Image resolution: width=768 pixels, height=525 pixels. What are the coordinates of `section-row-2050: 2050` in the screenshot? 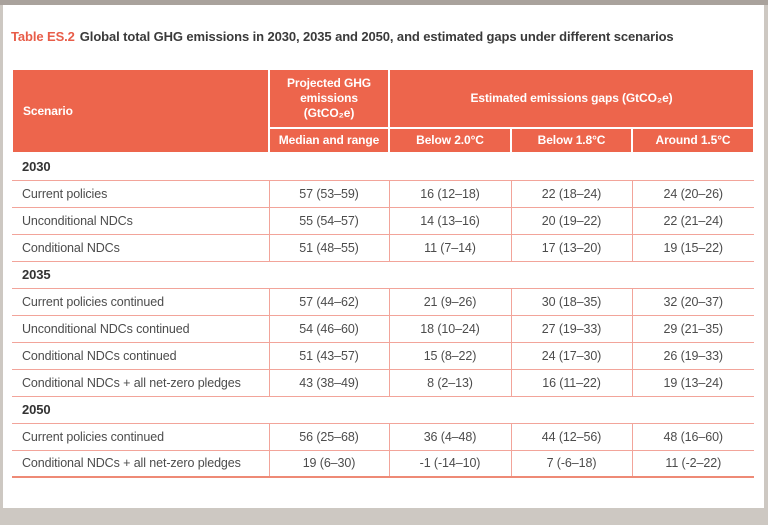 It's located at (383, 410).